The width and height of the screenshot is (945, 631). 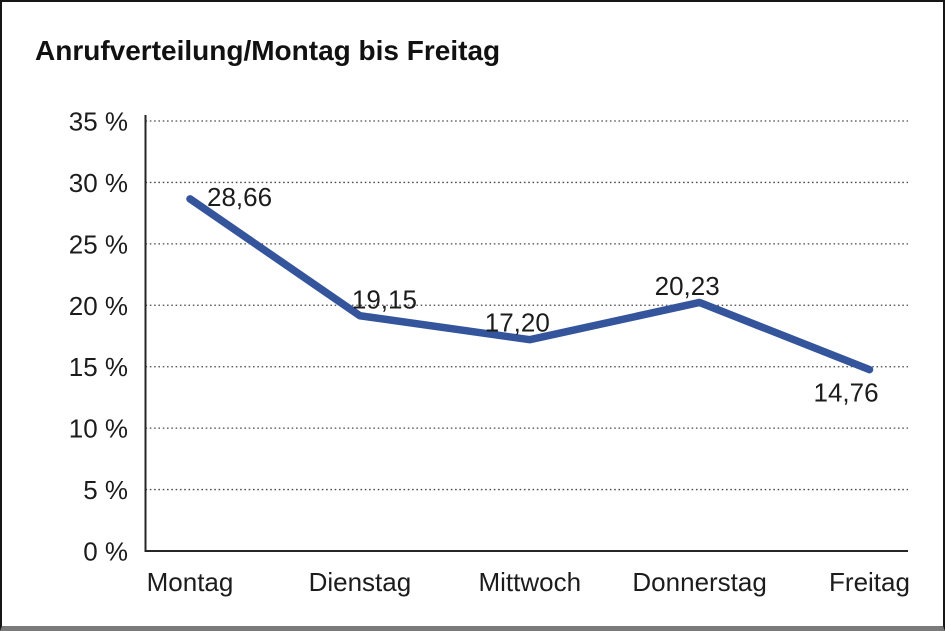 What do you see at coordinates (384, 300) in the screenshot?
I see `data-point-label: 19,15` at bounding box center [384, 300].